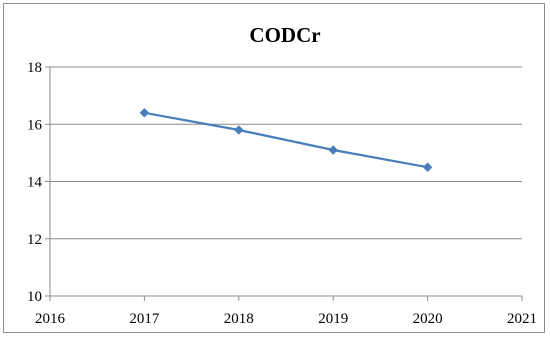 The height and width of the screenshot is (338, 550). Describe the element at coordinates (35, 125) in the screenshot. I see `y-tick-label-3: 16` at that location.